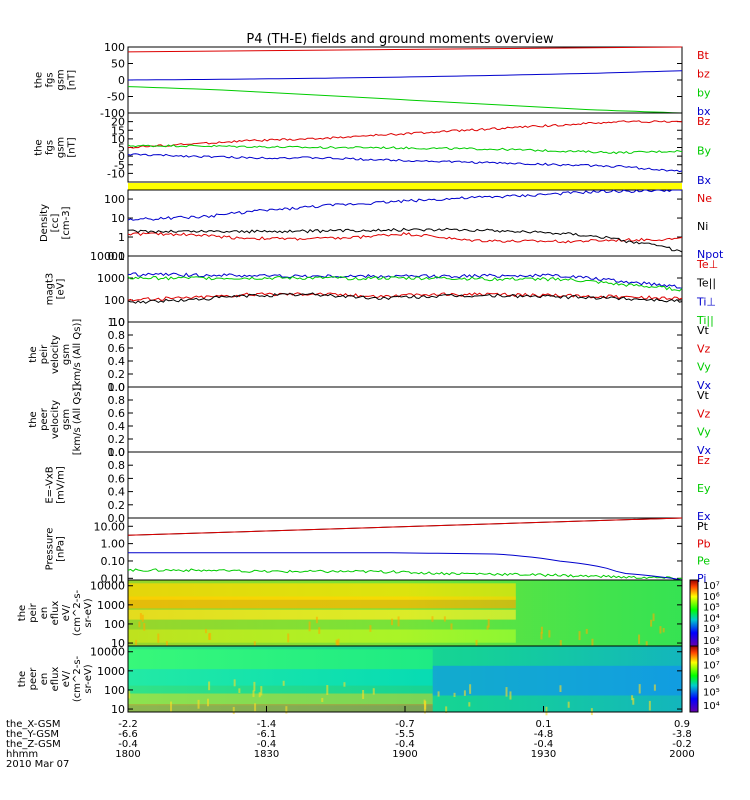 This screenshot has height=800, width=750. What do you see at coordinates (117, 439) in the screenshot?
I see `y-tick-label: 0.2` at bounding box center [117, 439].